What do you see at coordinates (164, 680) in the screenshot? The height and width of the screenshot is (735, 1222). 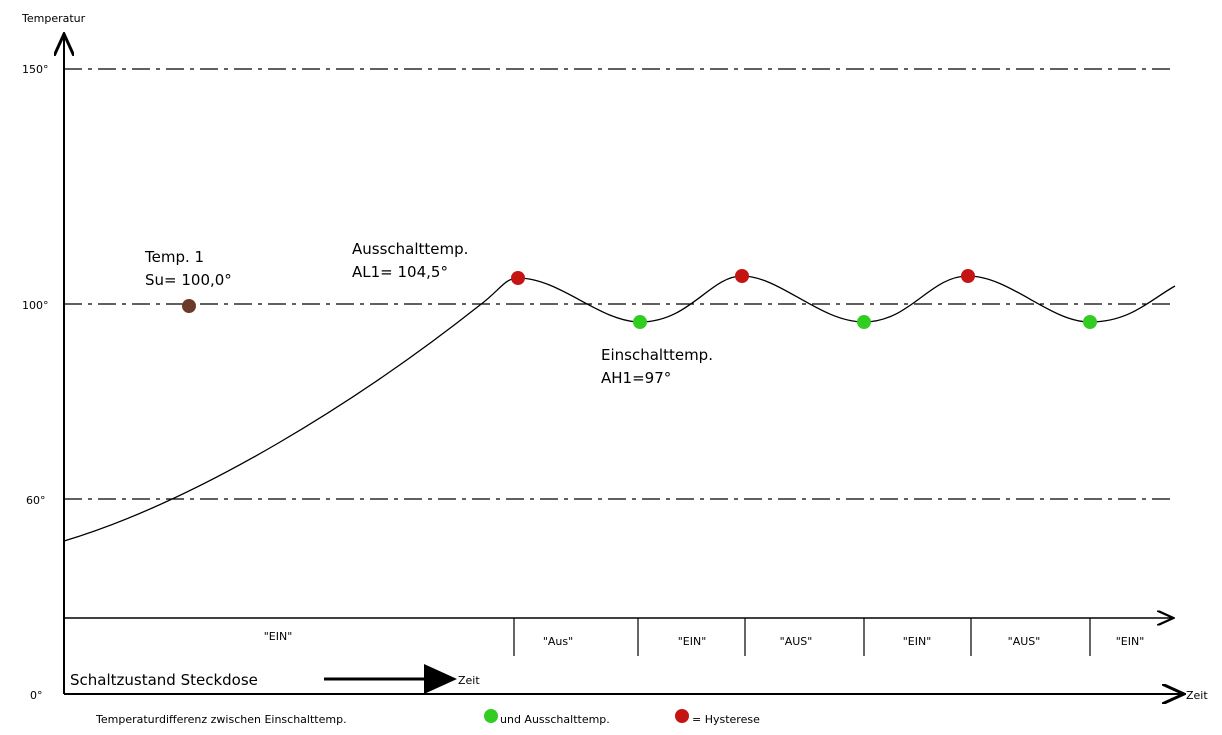 I see `switch-state-caption: Schaltzustand Steckdose` at bounding box center [164, 680].